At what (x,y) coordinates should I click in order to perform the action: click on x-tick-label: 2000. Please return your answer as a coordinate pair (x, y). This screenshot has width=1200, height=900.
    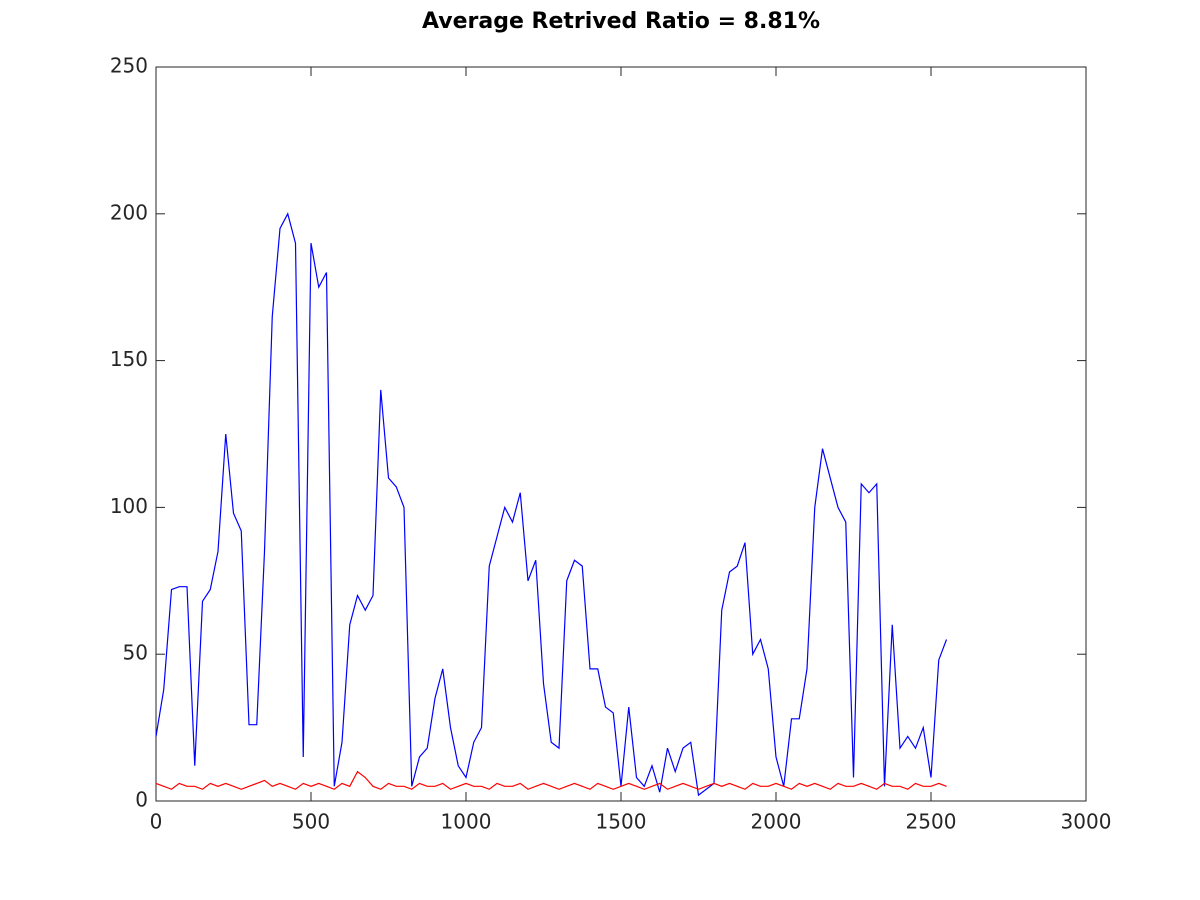
    Looking at the image, I should click on (776, 822).